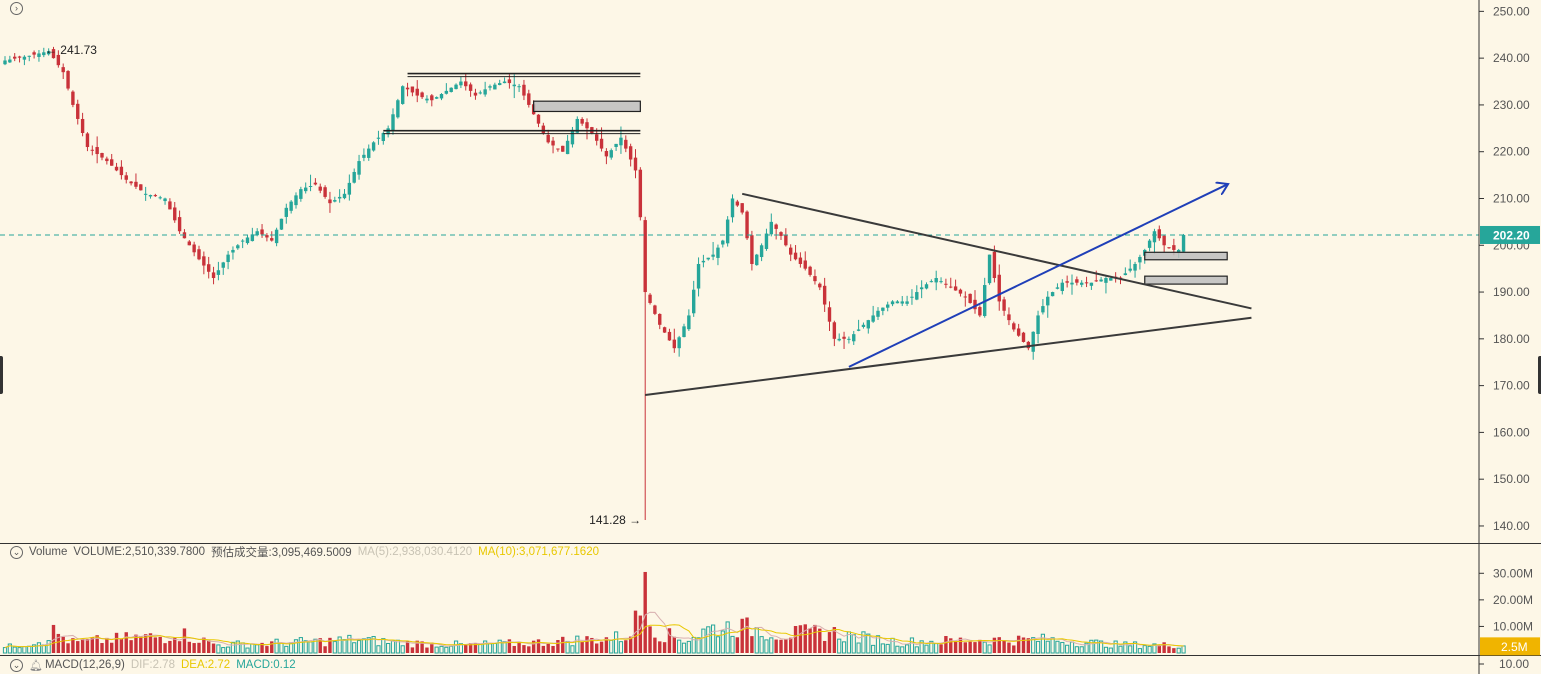 The image size is (1541, 674). Describe the element at coordinates (594, 612) in the screenshot. I see `volume-pane` at that location.